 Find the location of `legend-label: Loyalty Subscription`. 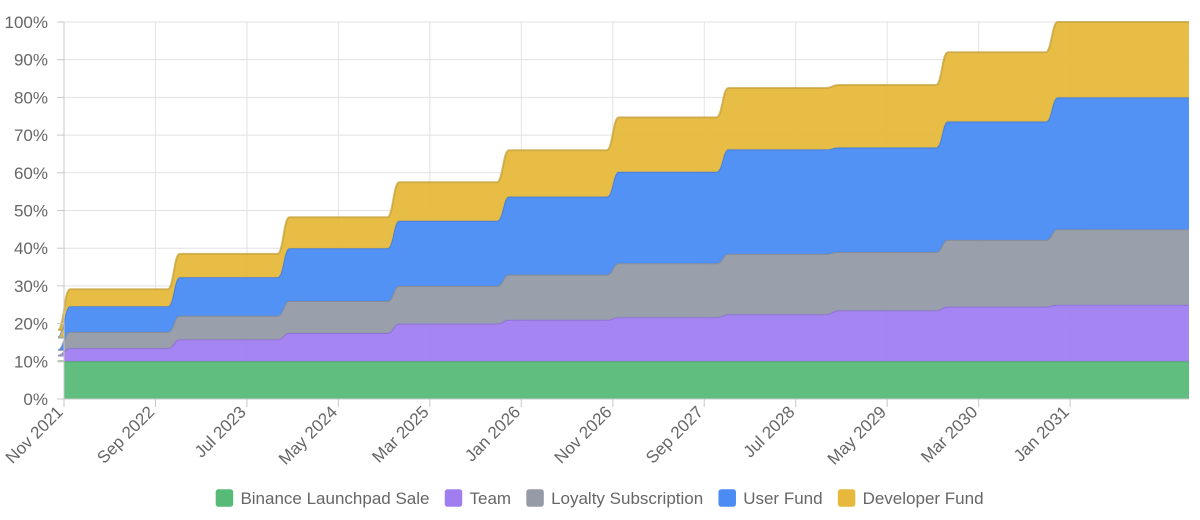

legend-label: Loyalty Subscription is located at coordinates (627, 498).